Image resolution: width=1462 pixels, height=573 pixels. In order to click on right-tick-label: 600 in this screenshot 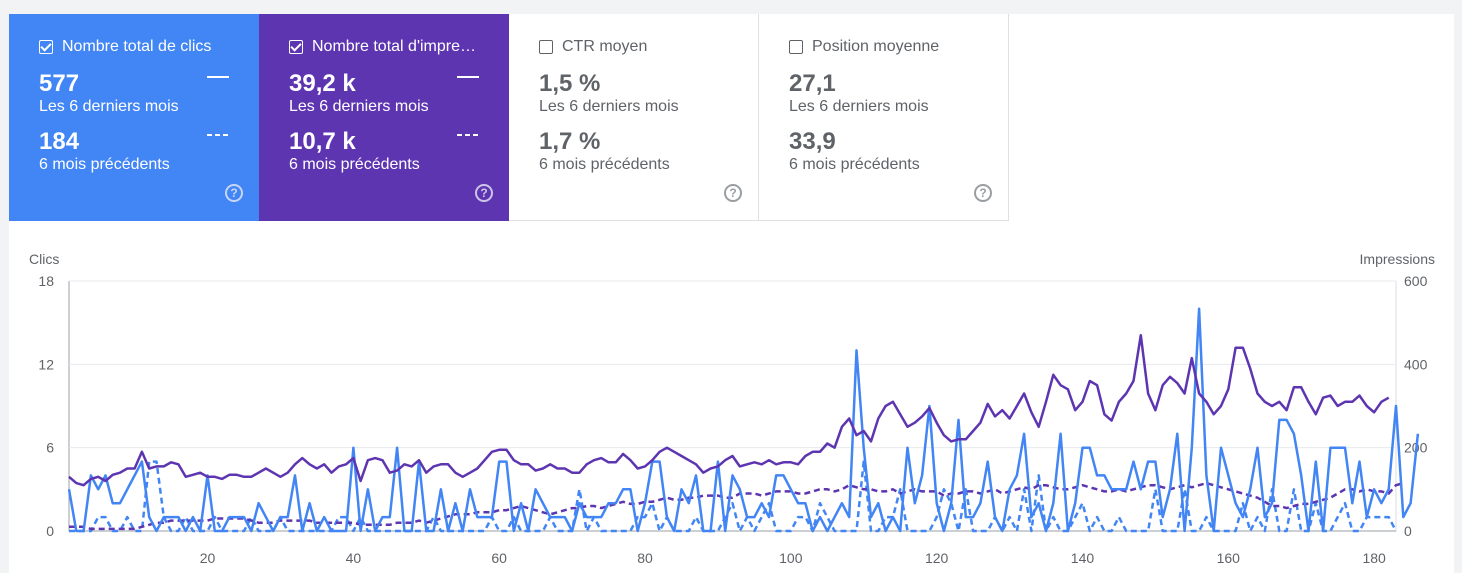, I will do `click(1416, 281)`.